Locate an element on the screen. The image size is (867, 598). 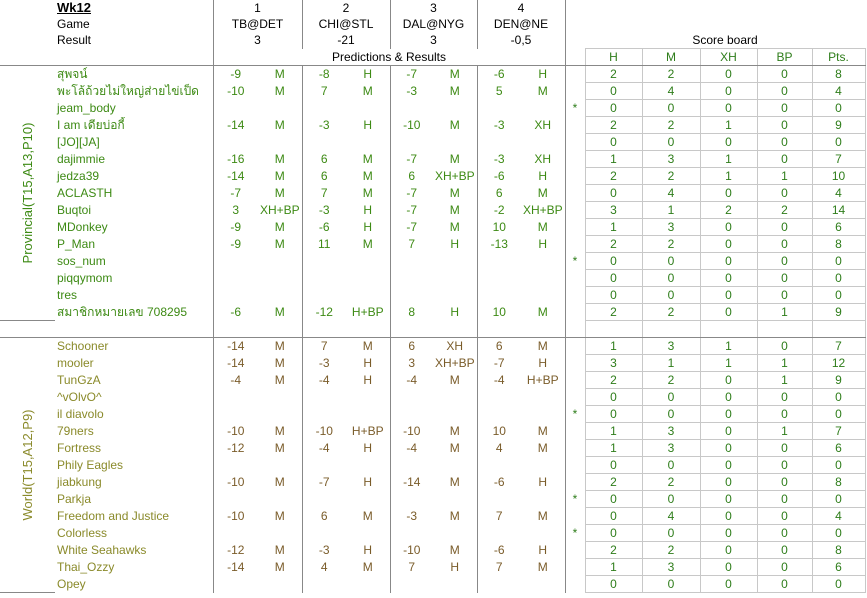
player-name: Freedom and Justice is located at coordinates (113, 516).